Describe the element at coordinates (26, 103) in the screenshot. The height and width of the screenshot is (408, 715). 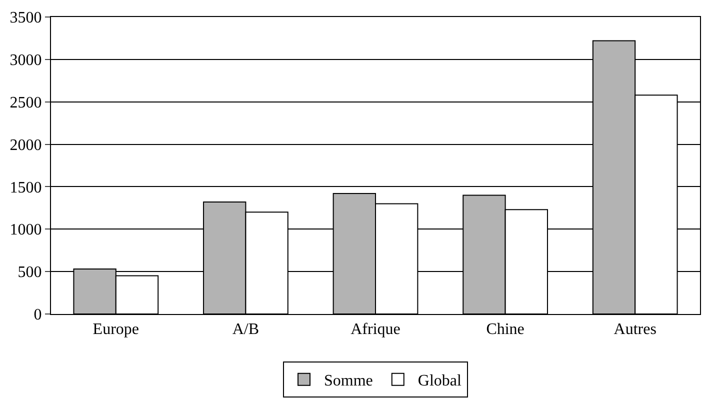
I see `y-tick-label: 2500` at that location.